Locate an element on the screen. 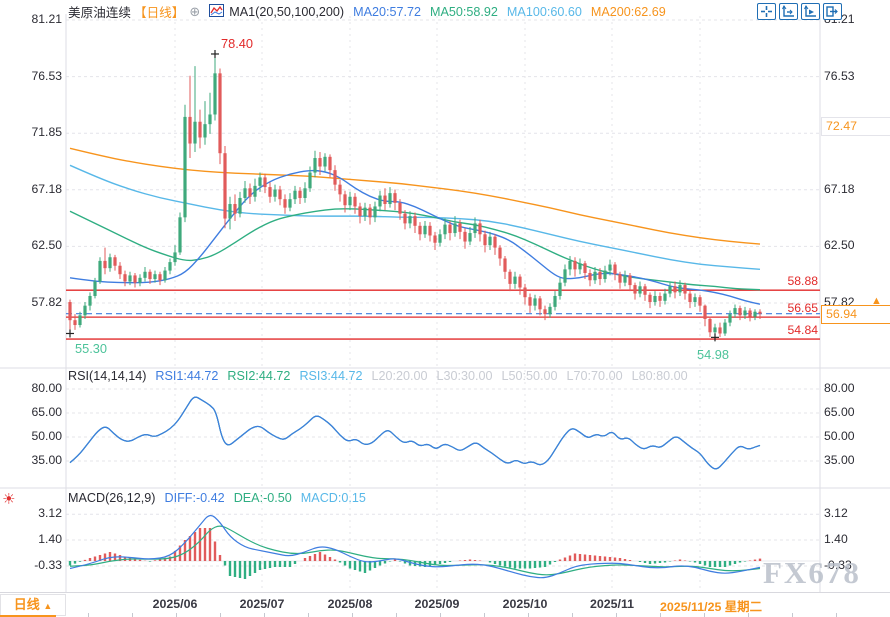 This screenshot has height=617, width=890. jump-latest-icon is located at coordinates (832, 11).